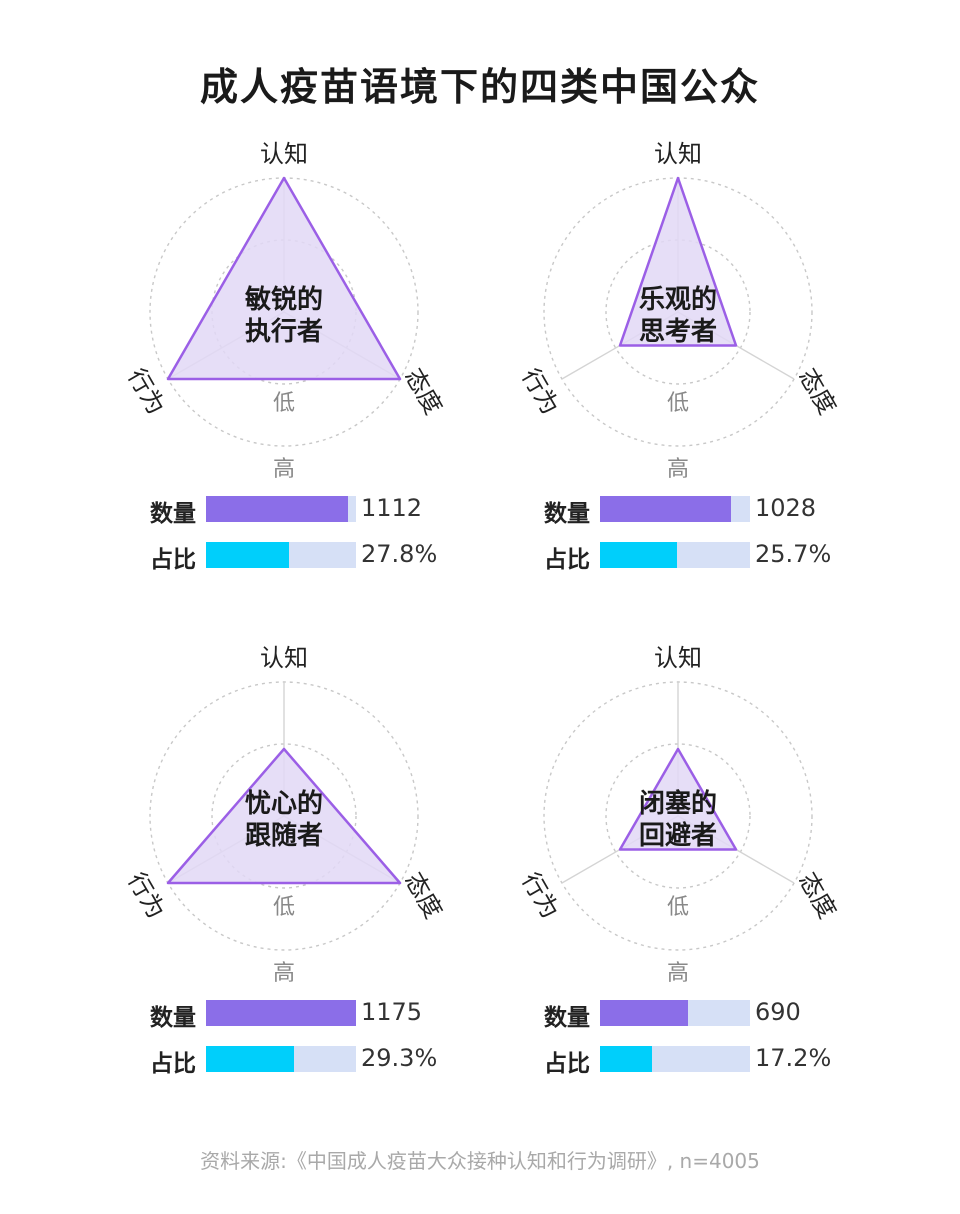 This screenshot has width=960, height=1214. What do you see at coordinates (678, 803) in the screenshot?
I see `group-name-line1: 闭塞的` at bounding box center [678, 803].